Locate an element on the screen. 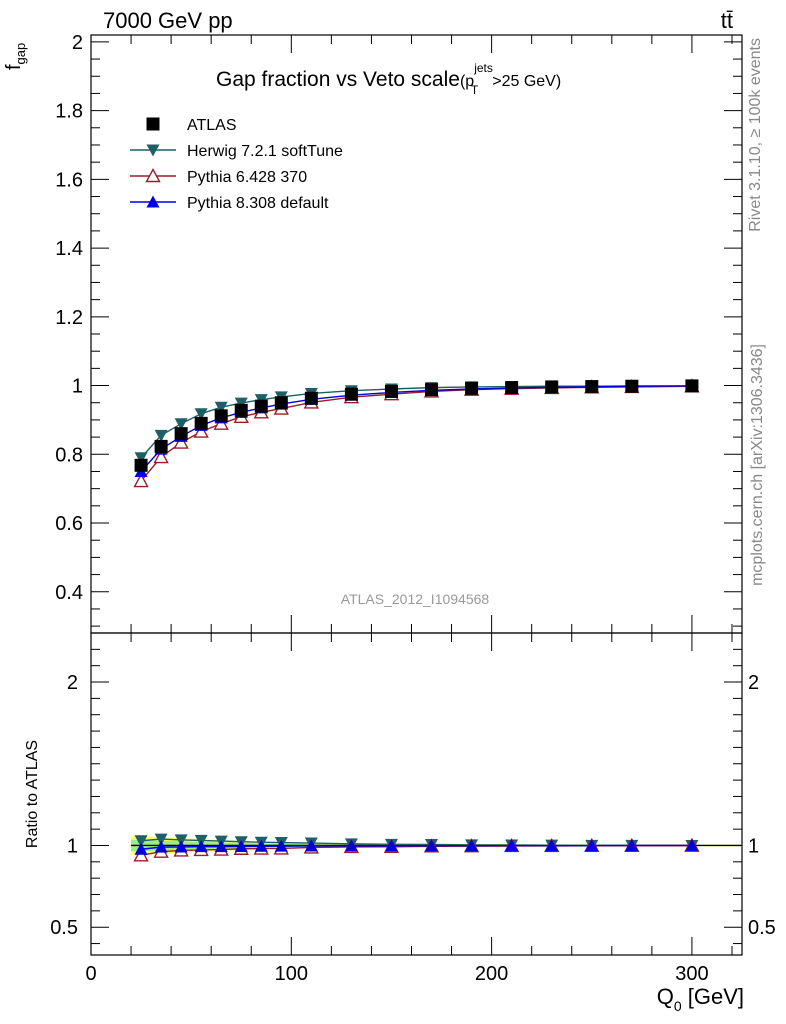 The width and height of the screenshot is (786, 1024). legend-label-pythia8: Pythia 8.308 default is located at coordinates (258, 203).